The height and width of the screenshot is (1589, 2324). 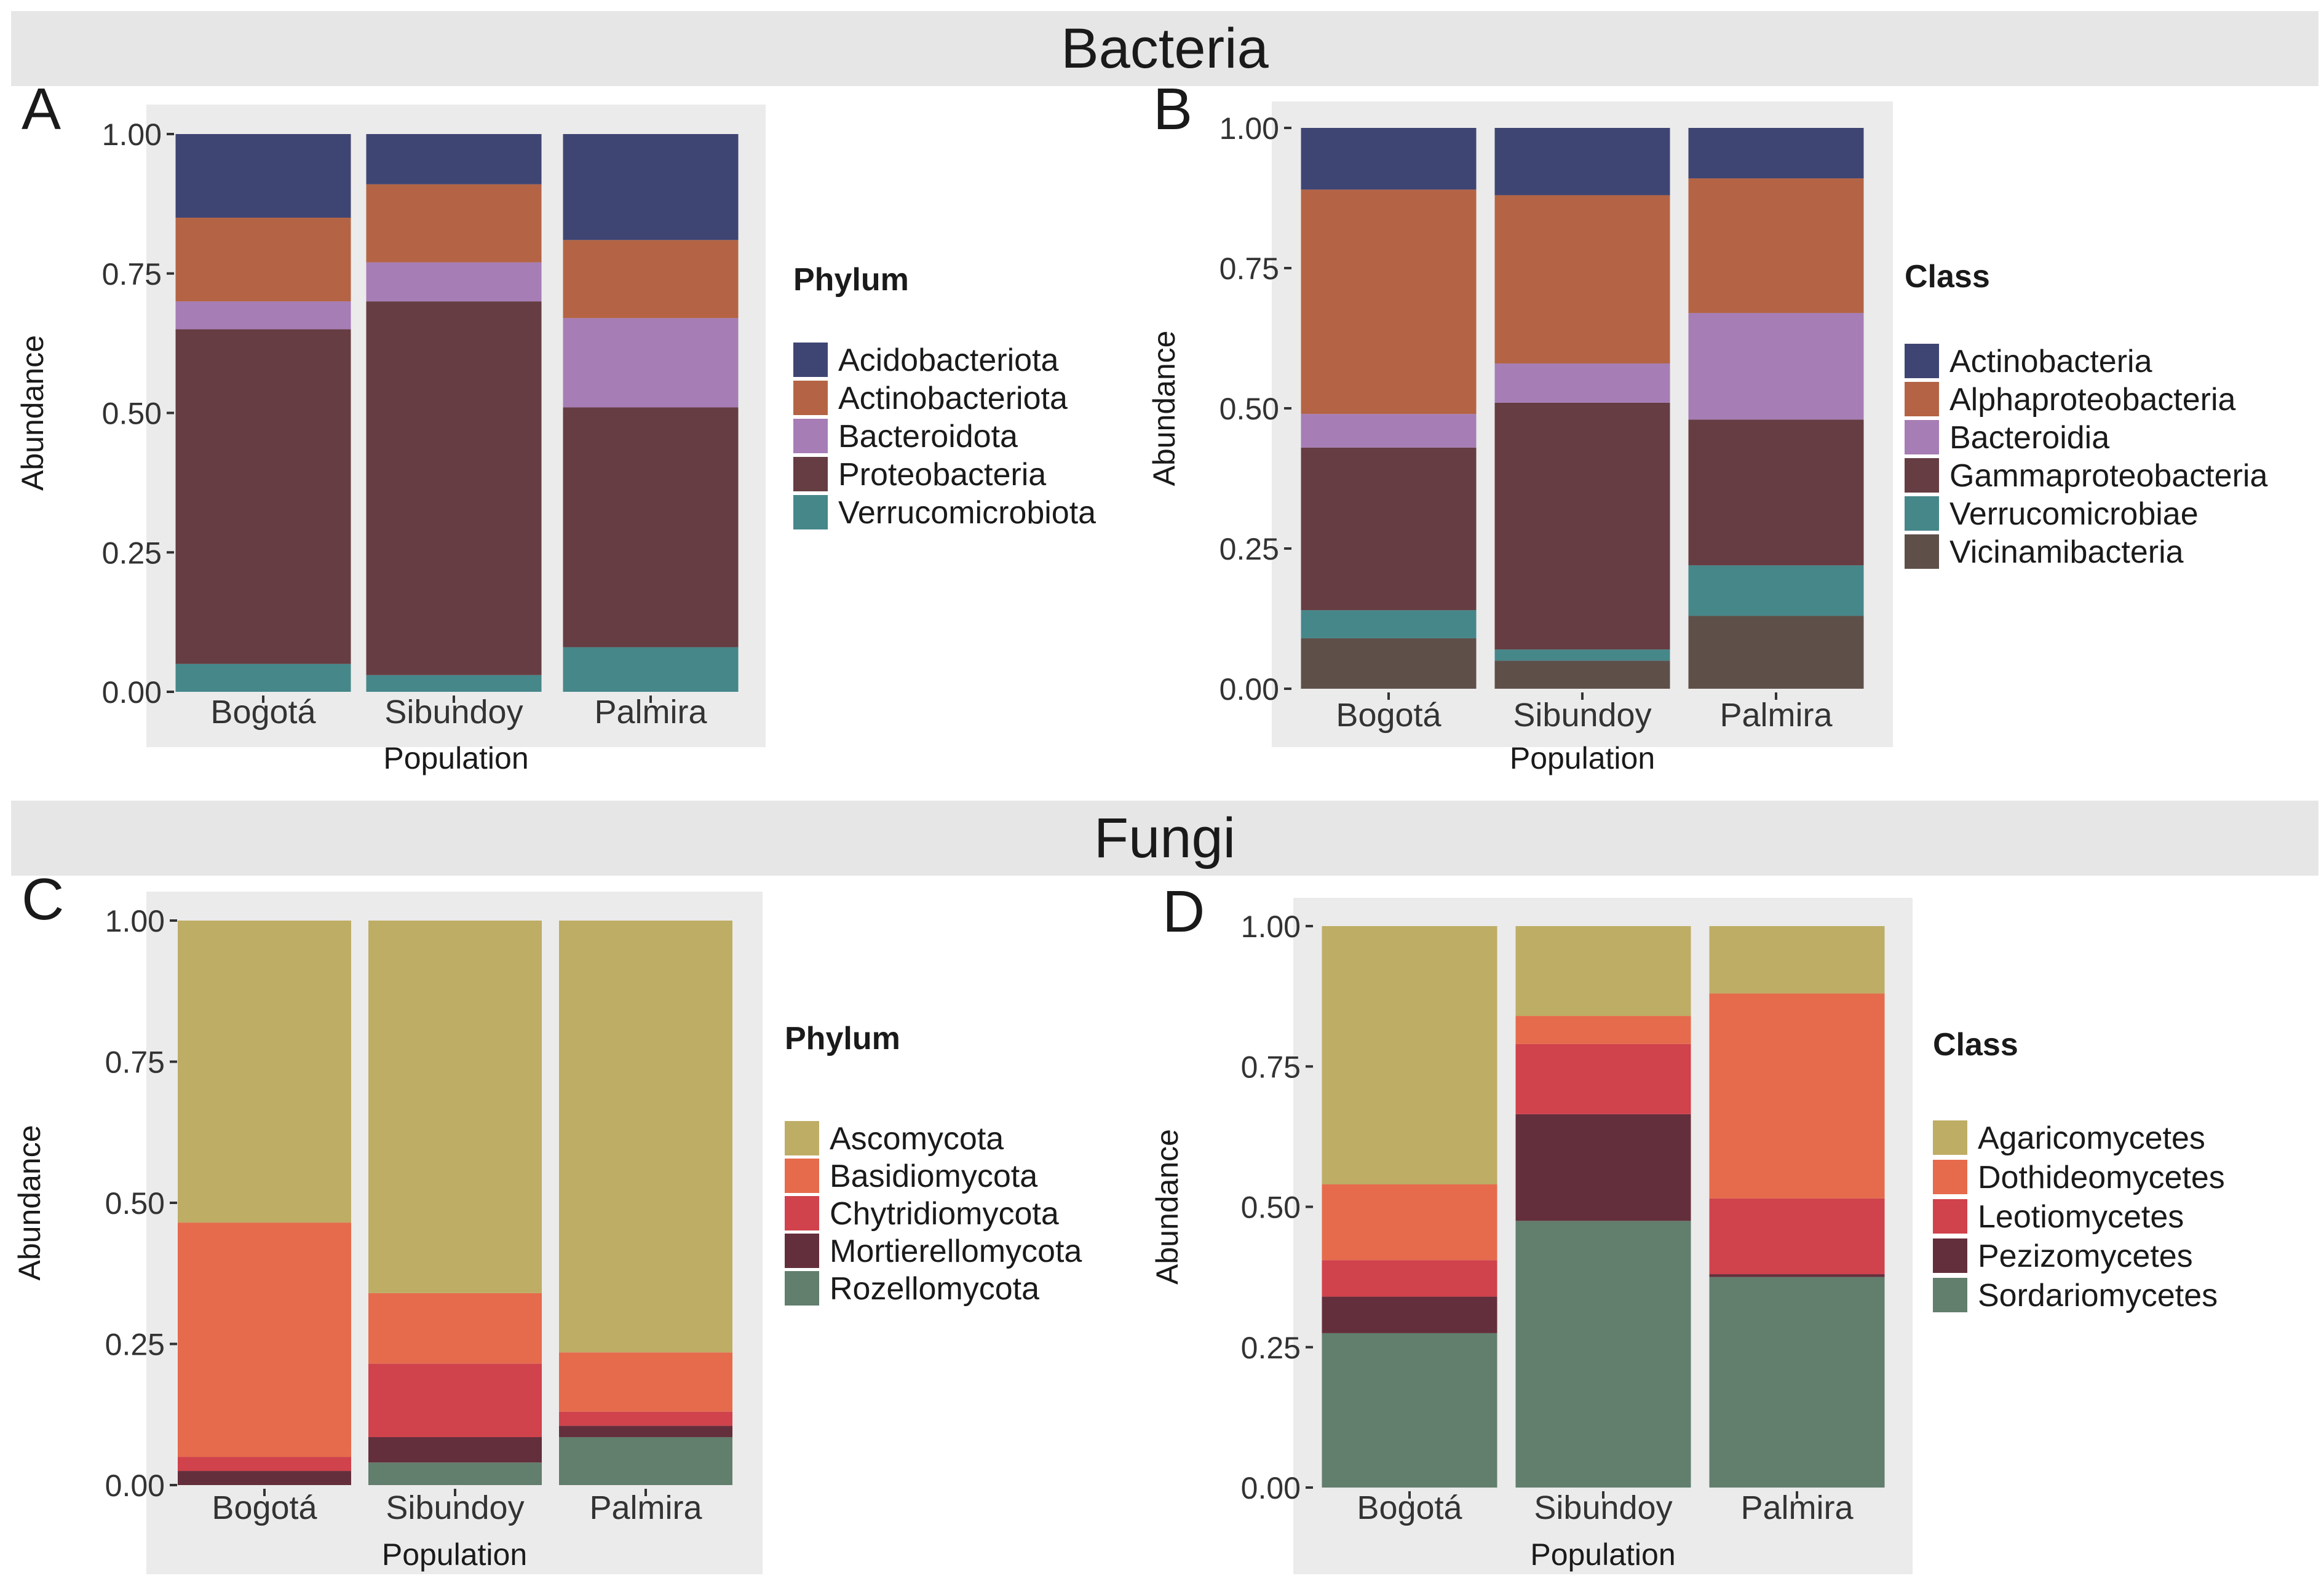 I want to click on panel-label-a: A, so click(x=42, y=109).